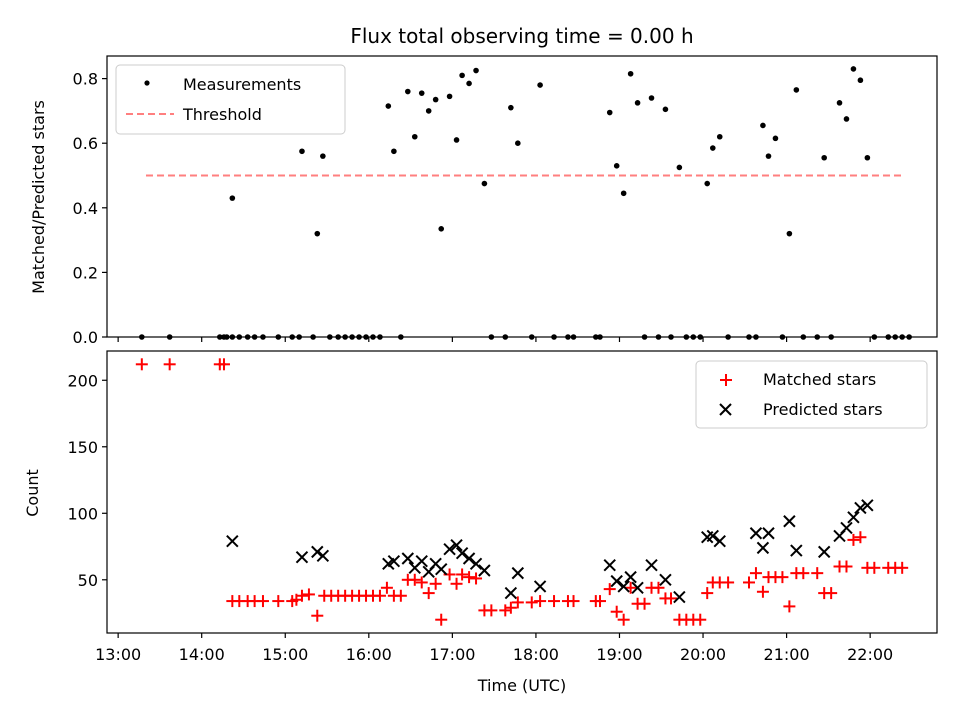 The height and width of the screenshot is (720, 960). I want to click on top-y-tick-label: 0.2, so click(85, 272).